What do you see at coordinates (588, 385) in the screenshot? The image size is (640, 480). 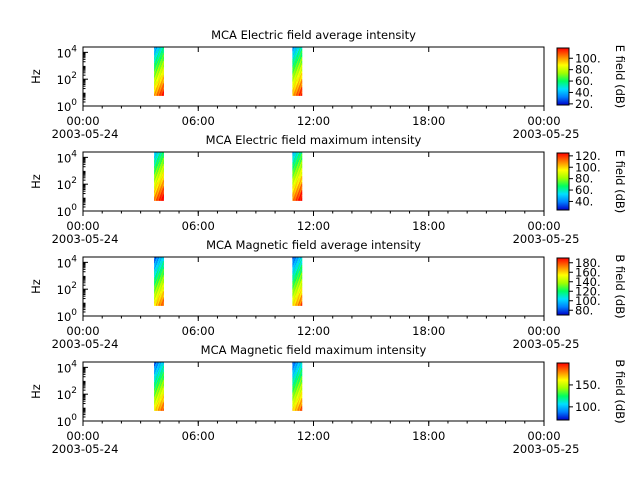 I see `colorbar-tick-label: 150.` at bounding box center [588, 385].